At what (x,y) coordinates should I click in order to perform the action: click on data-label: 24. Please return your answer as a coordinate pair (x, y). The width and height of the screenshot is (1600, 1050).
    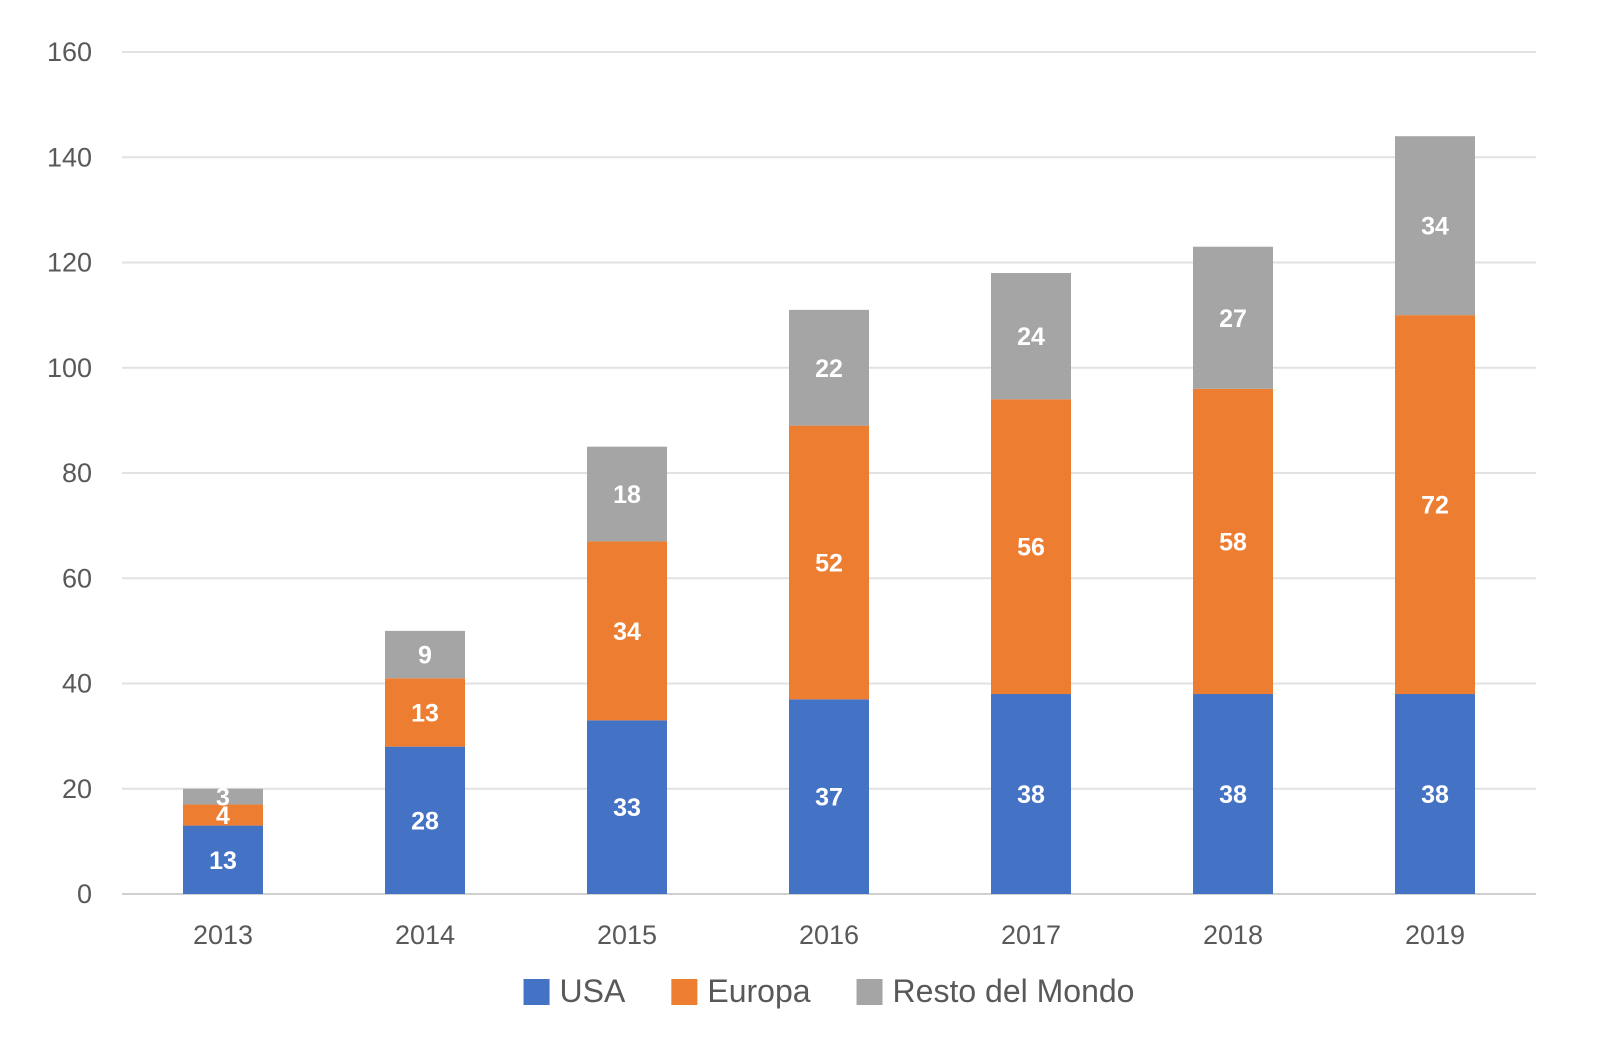
    Looking at the image, I should click on (1031, 337).